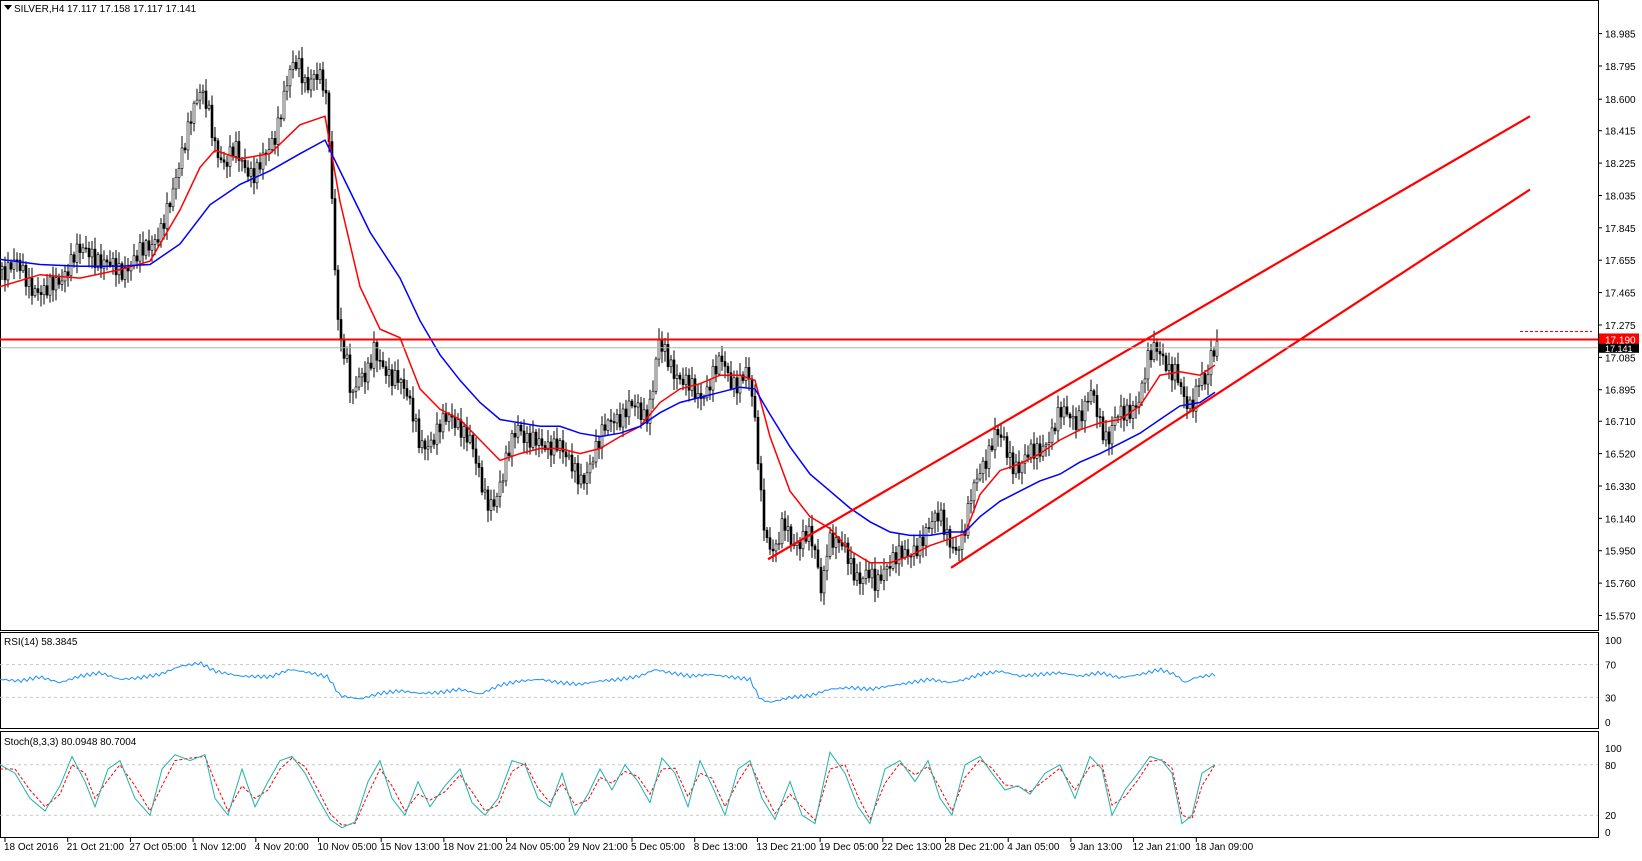 This screenshot has width=1642, height=861. What do you see at coordinates (1619, 348) in the screenshot?
I see `bid-price-badge` at bounding box center [1619, 348].